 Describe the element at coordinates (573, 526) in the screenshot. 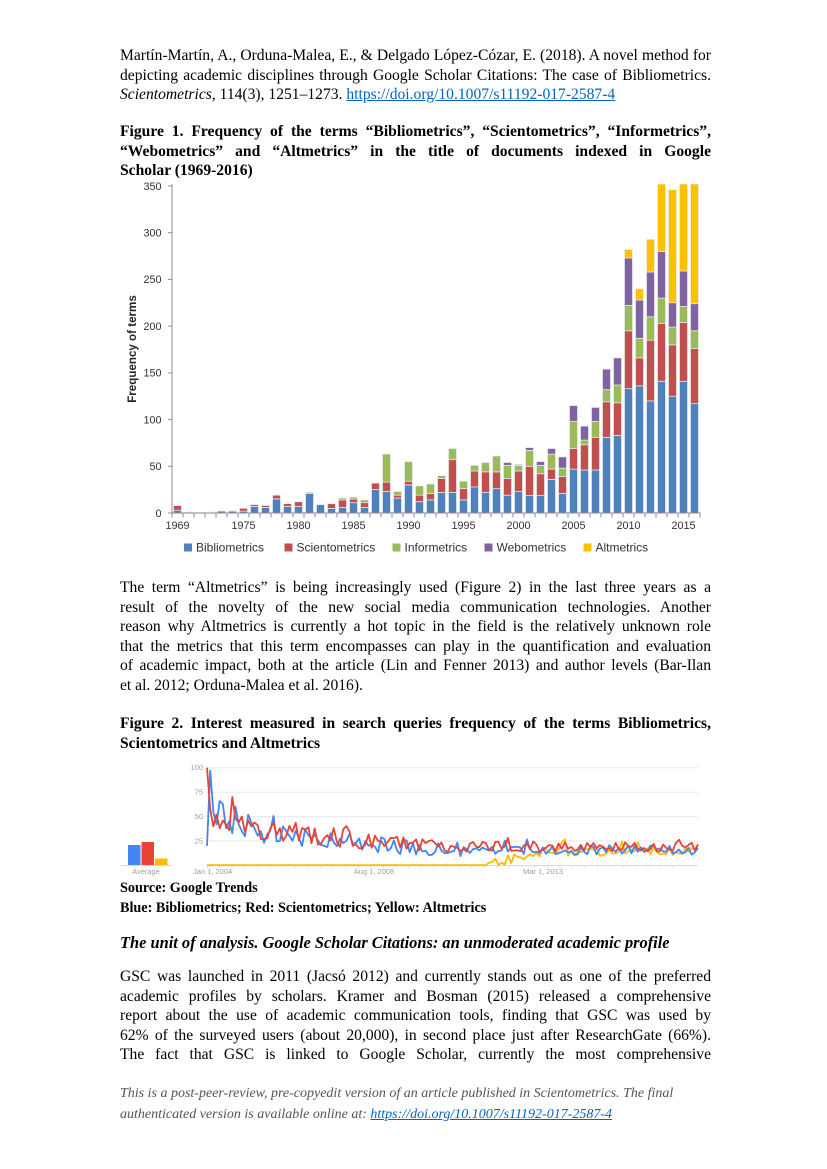

I see `svg-text: 2005` at that location.